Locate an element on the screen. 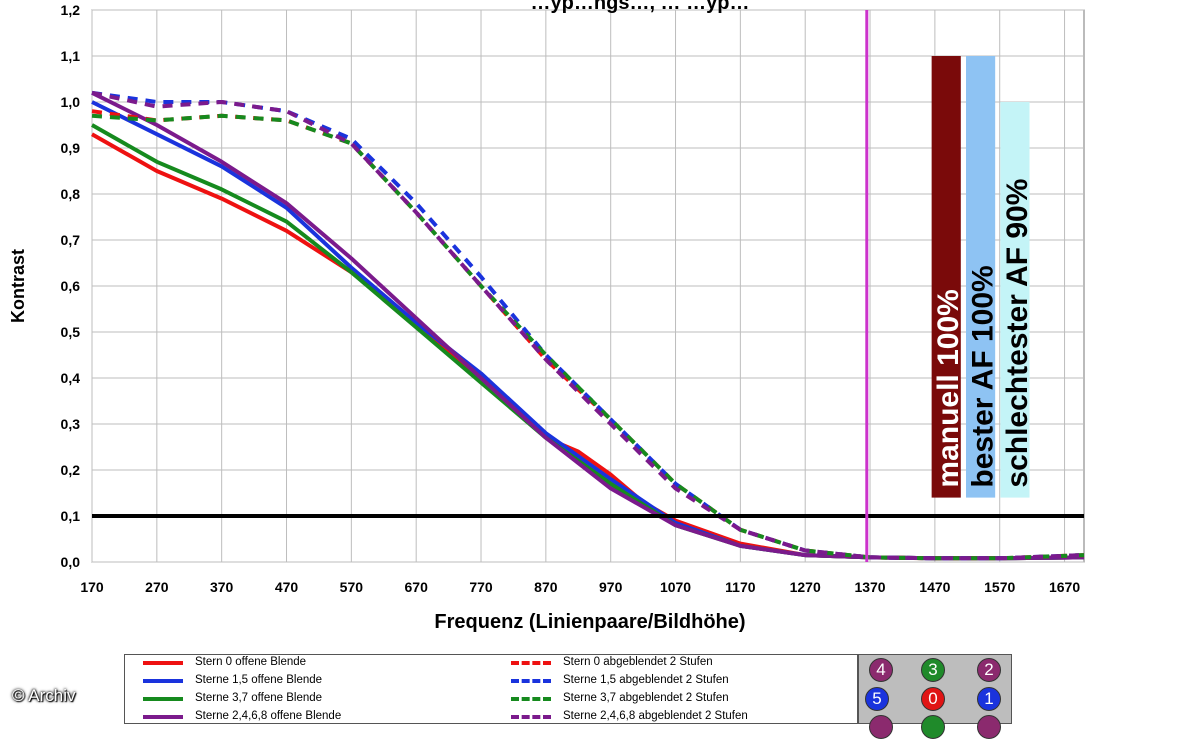  y-tick-label: 0,1 is located at coordinates (71, 516).